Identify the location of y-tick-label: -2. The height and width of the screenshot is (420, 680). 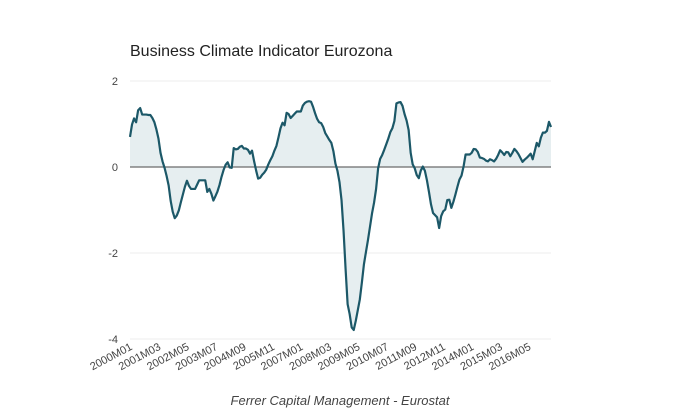
(113, 254).